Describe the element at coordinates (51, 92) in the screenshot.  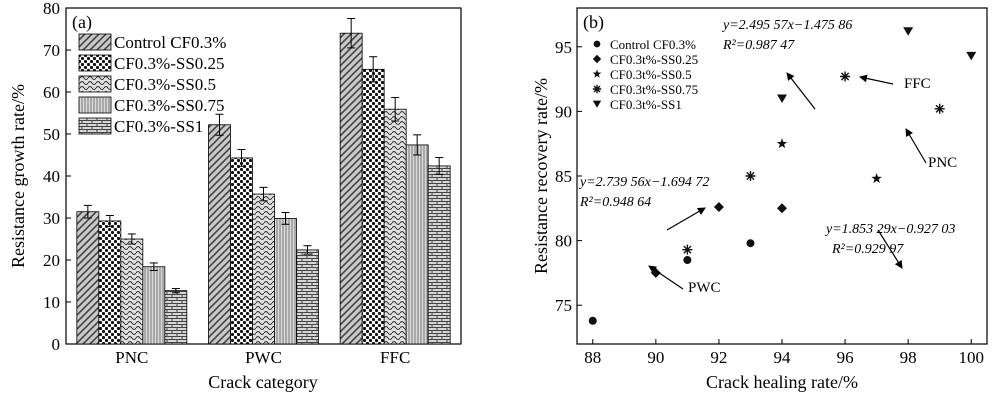
I see `y-tick-label: 60` at that location.